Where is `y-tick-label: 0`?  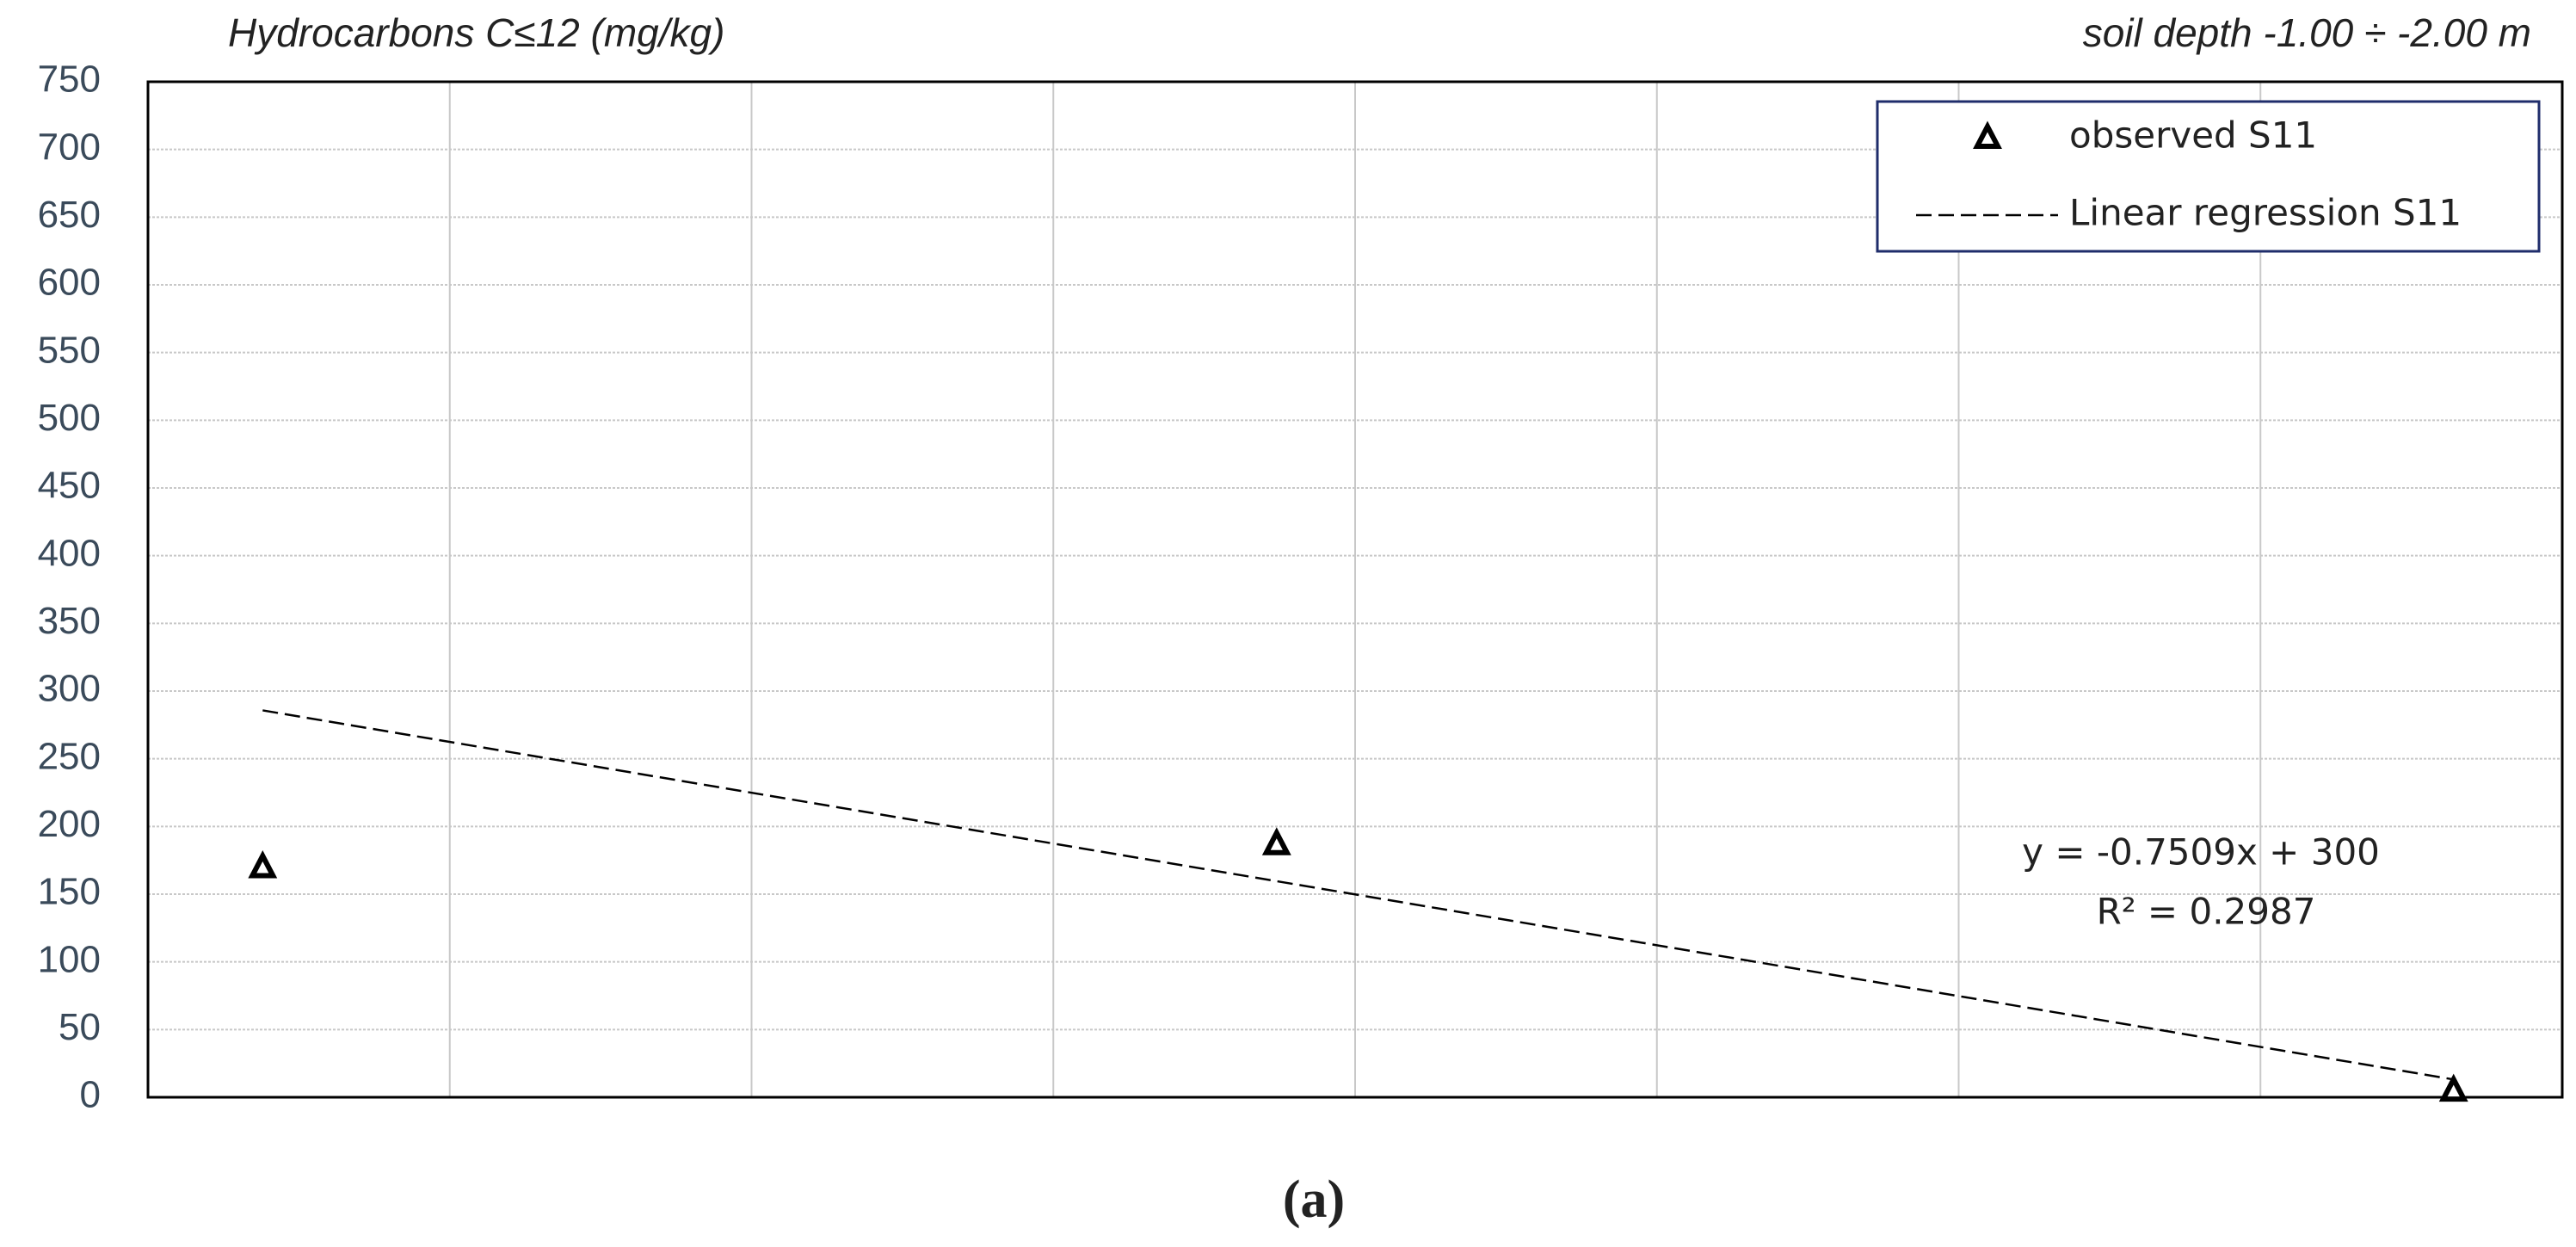 y-tick-label: 0 is located at coordinates (90, 1095).